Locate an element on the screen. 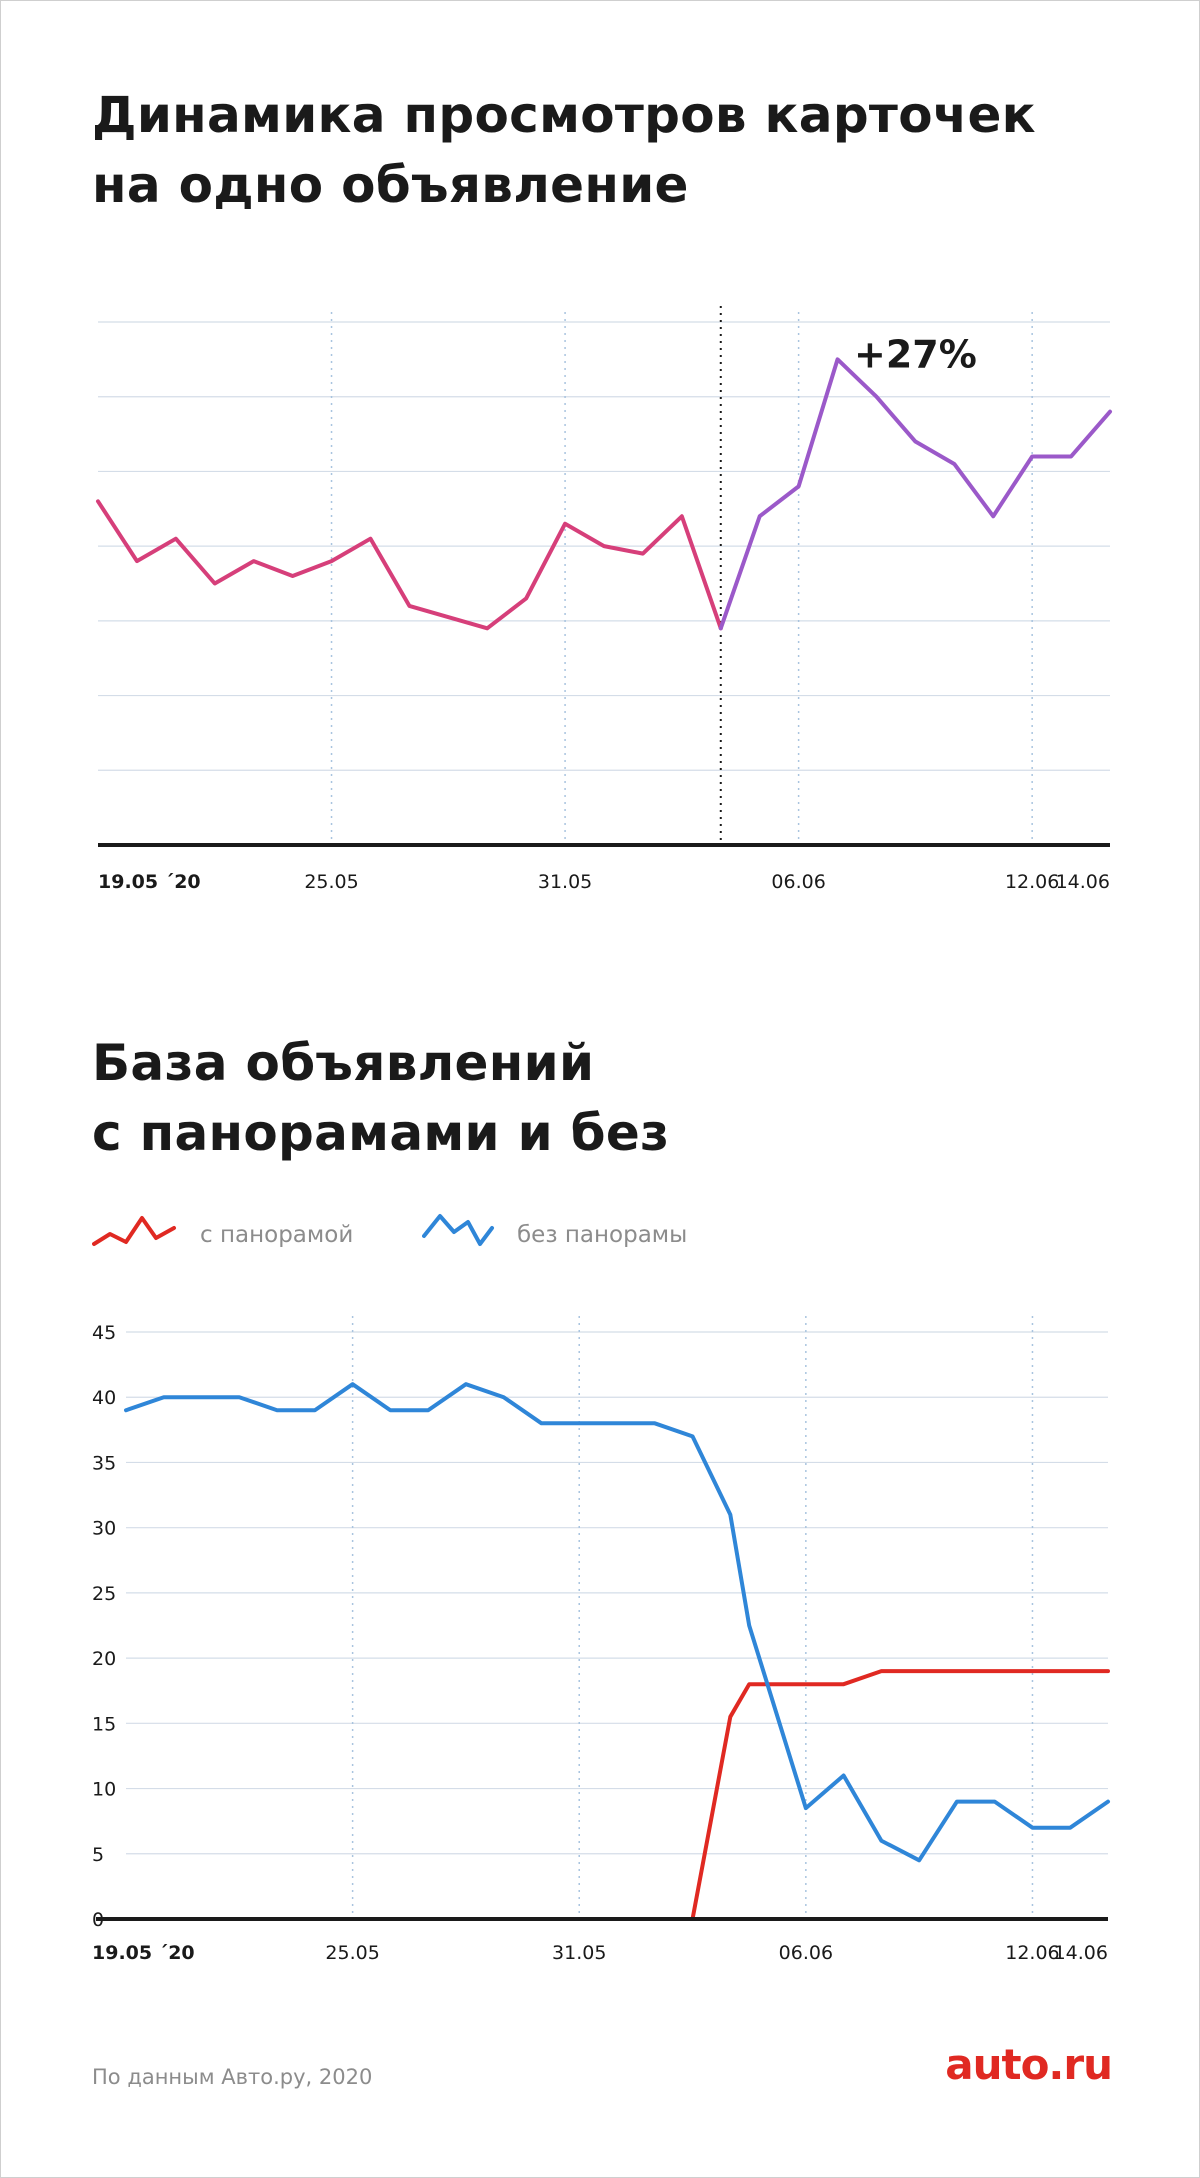 Image resolution: width=1200 pixels, height=2178 pixels. chart1-series-line-after is located at coordinates (915, 494).